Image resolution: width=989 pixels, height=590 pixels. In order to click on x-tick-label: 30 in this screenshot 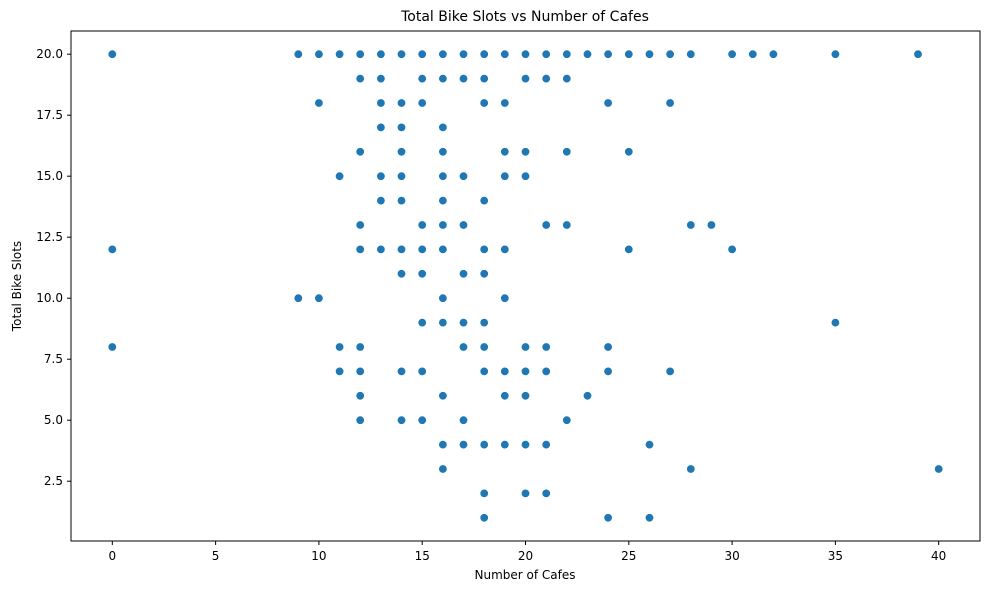, I will do `click(731, 556)`.